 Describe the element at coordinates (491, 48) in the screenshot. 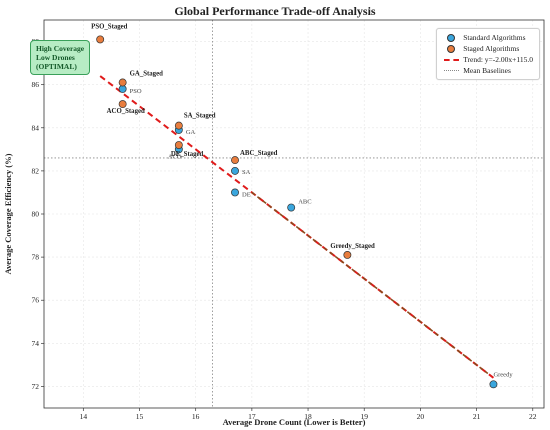

I see `legend-label-staged: Staged Algorithms` at that location.